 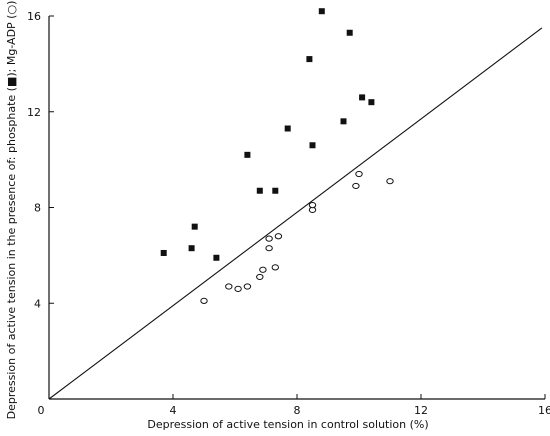 What do you see at coordinates (34, 112) in the screenshot?
I see `y-tick-label: 12` at bounding box center [34, 112].